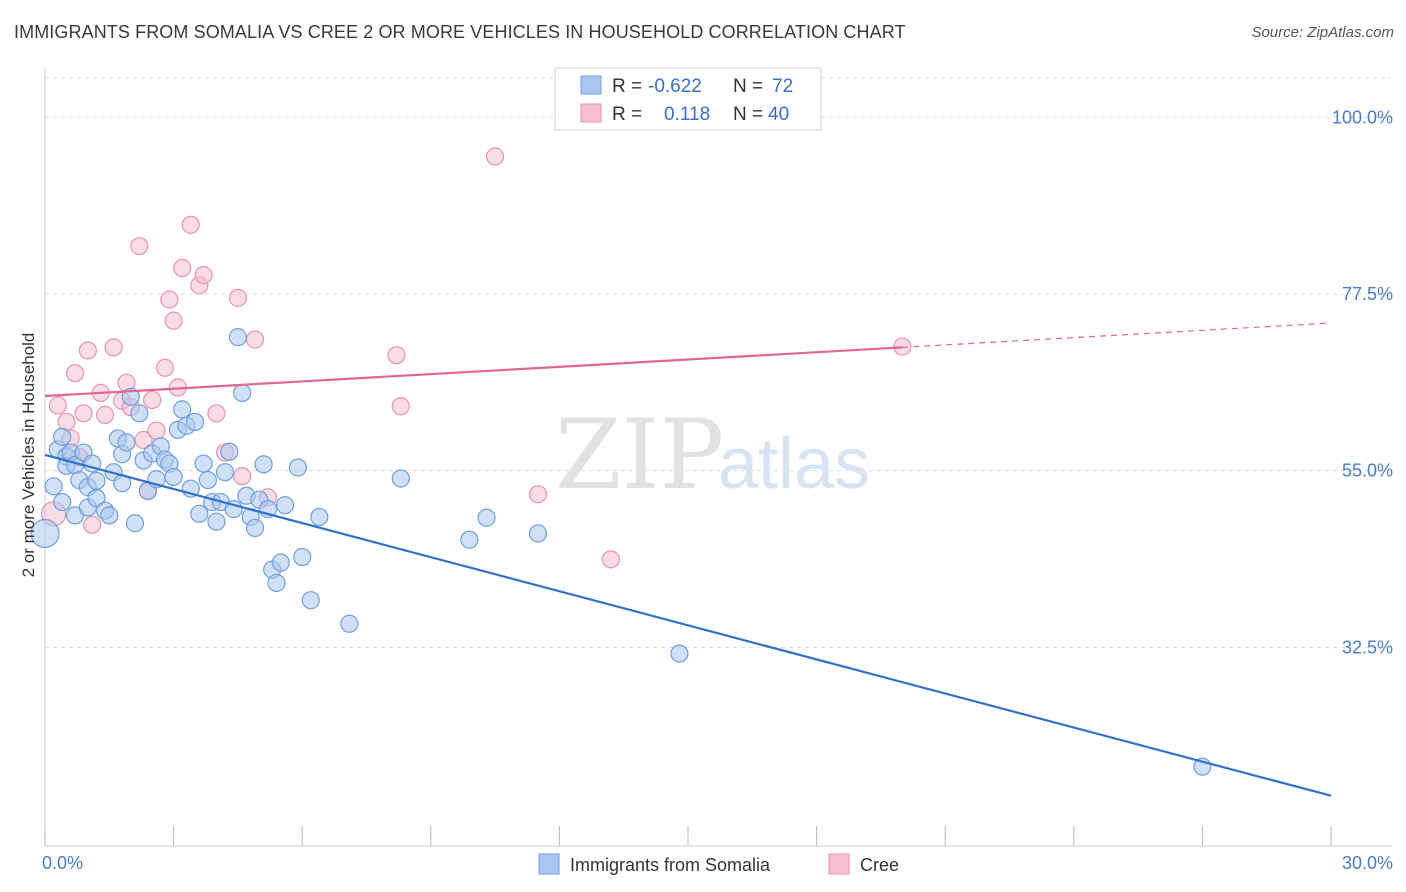  Describe the element at coordinates (1367, 294) in the screenshot. I see `y-tick-label-1: 77.5%` at that location.